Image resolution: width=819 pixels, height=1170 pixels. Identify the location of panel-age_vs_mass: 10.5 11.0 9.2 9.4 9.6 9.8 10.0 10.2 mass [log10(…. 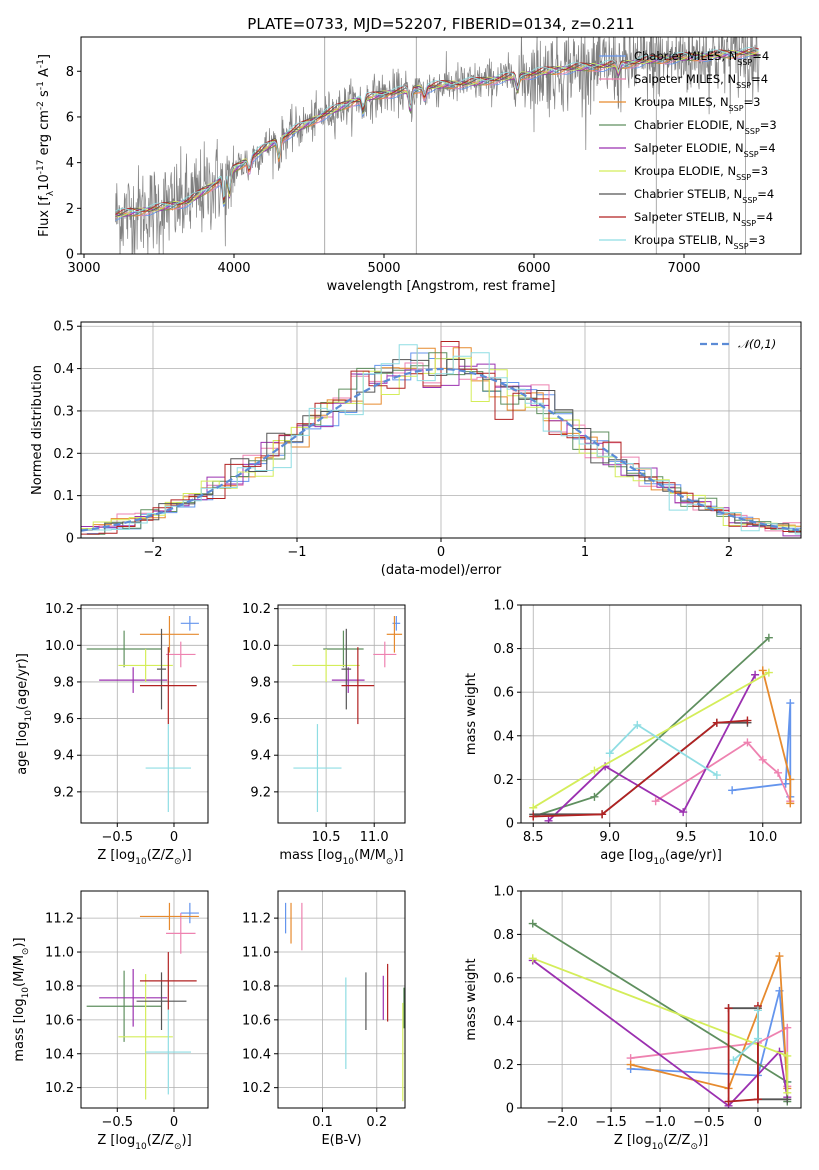
(324, 734).